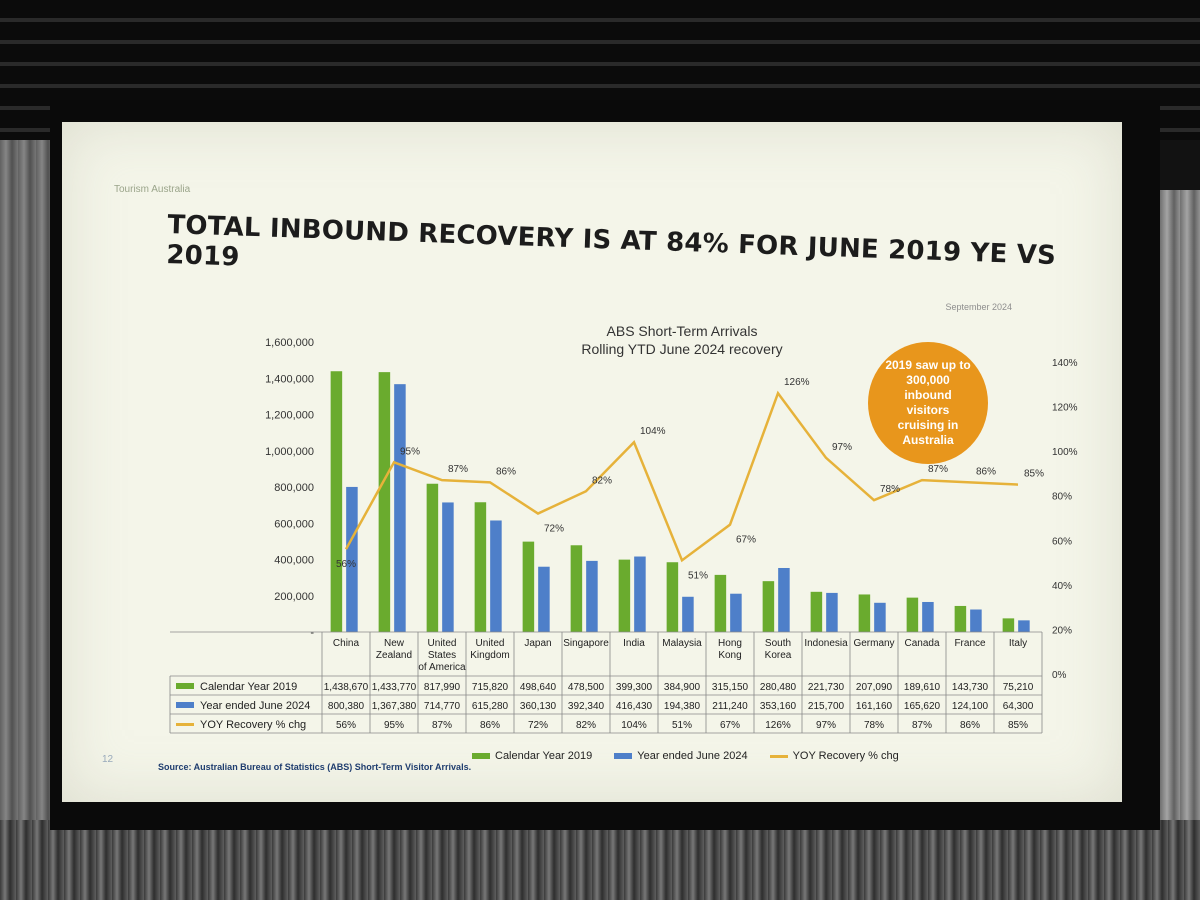 This screenshot has width=1200, height=900. I want to click on table-cell: 64,300, so click(1018, 706).